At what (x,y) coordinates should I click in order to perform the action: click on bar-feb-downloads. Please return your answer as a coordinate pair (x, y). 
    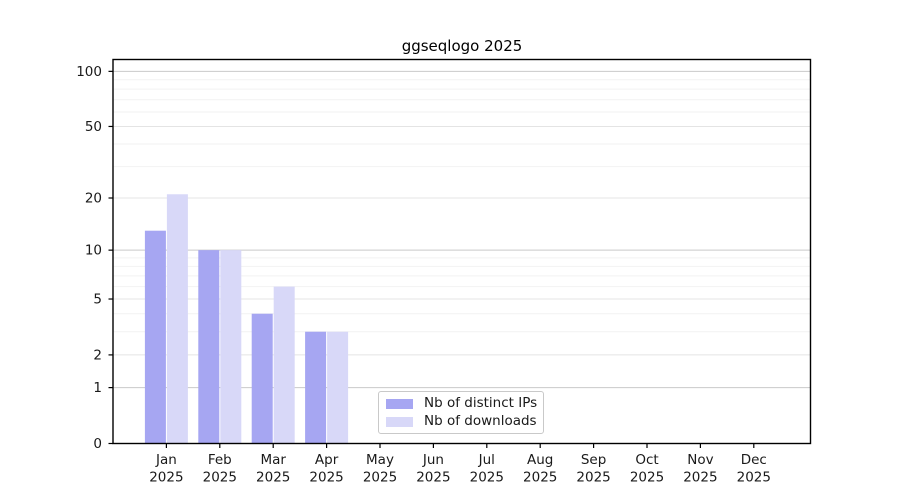
    Looking at the image, I should click on (231, 347).